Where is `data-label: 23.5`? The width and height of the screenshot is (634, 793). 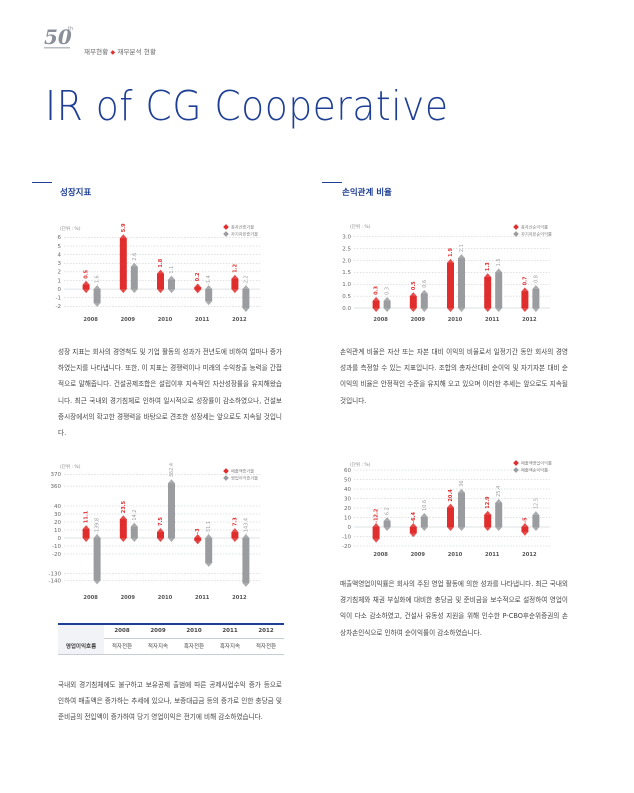 data-label: 23.5 is located at coordinates (124, 506).